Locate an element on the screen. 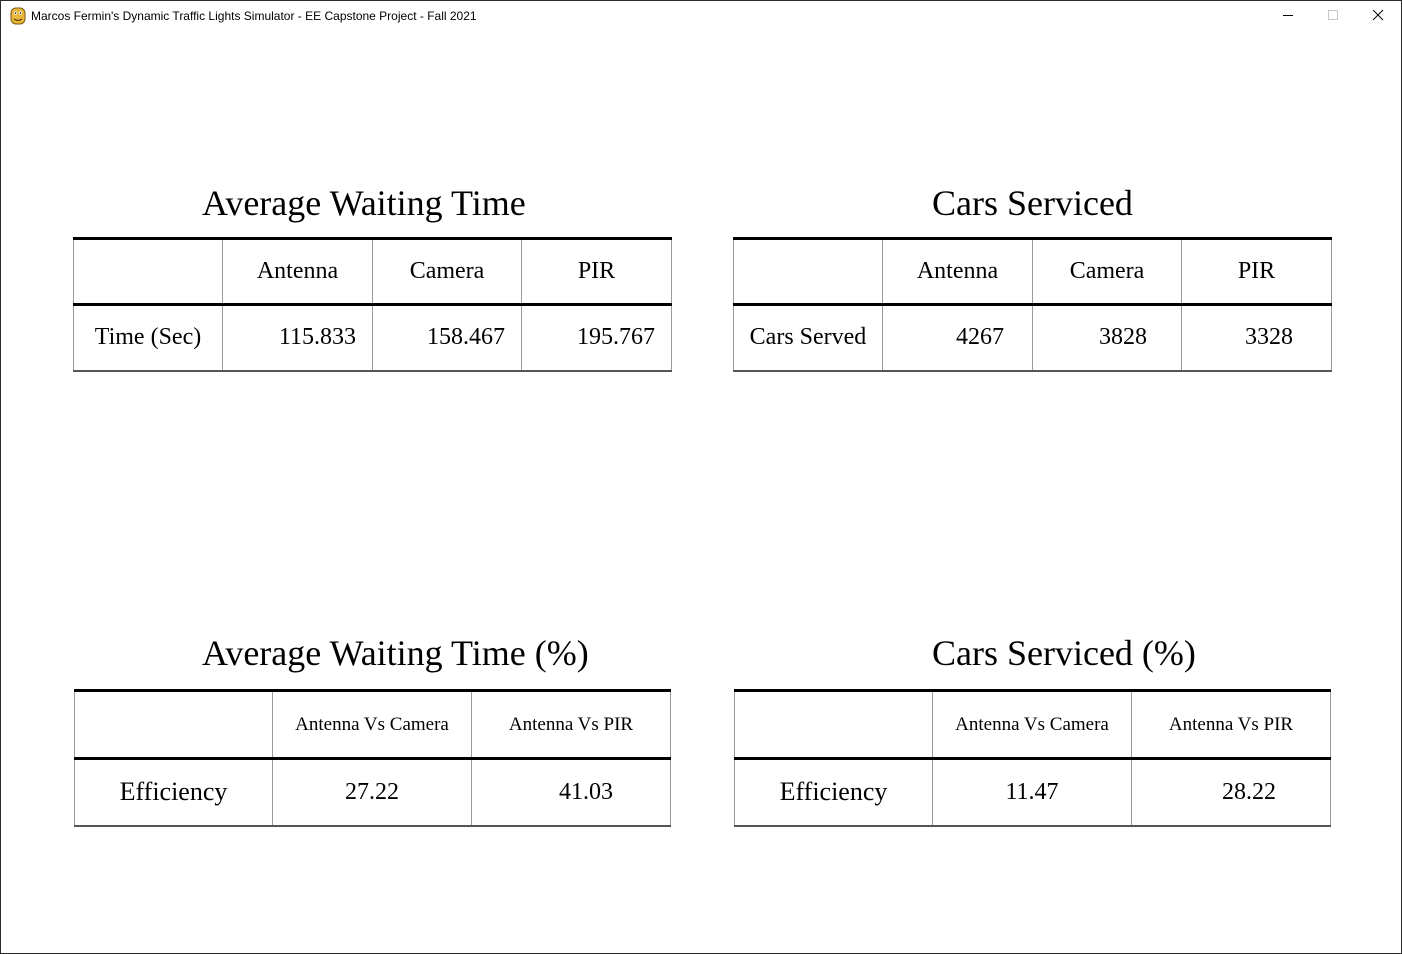 The width and height of the screenshot is (1402, 954). maximize-button is located at coordinates (1333, 16).